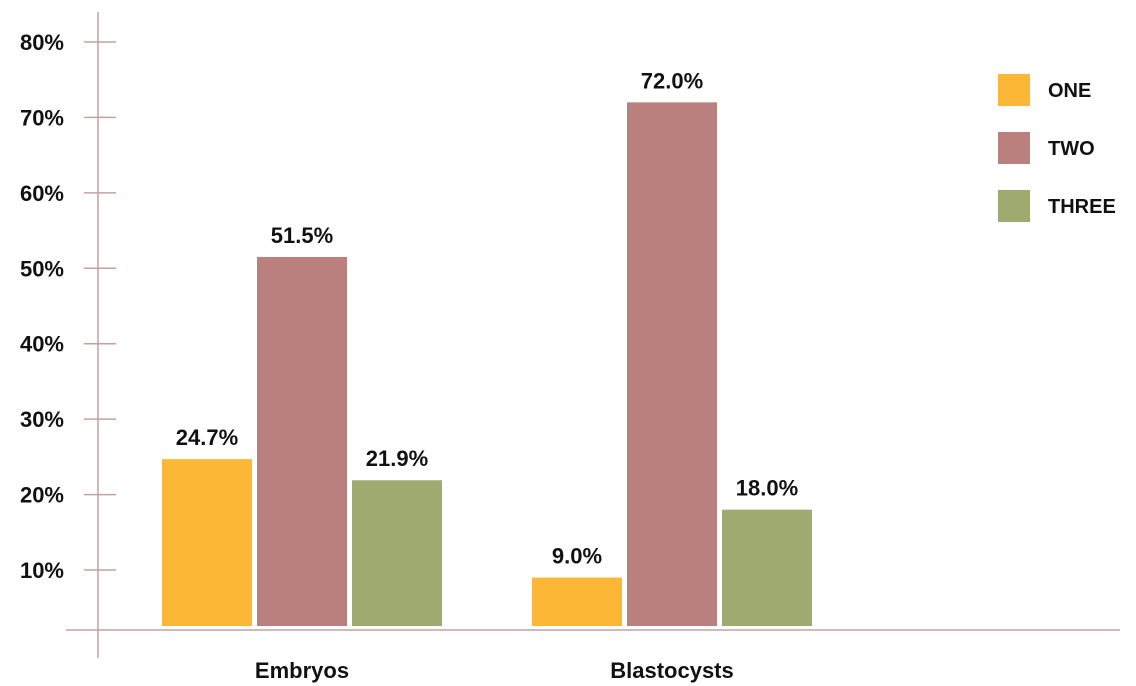  What do you see at coordinates (42, 570) in the screenshot?
I see `y-tick-label: 10%` at bounding box center [42, 570].